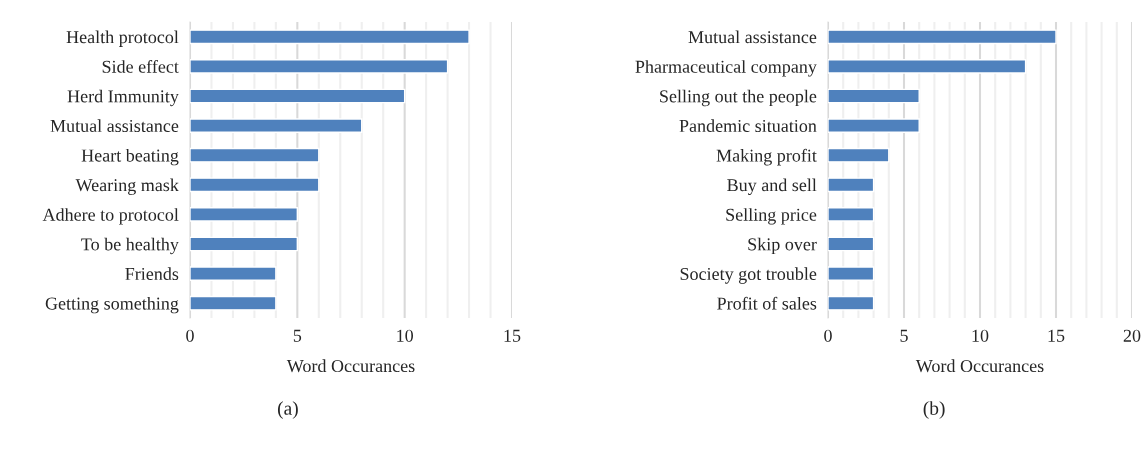  What do you see at coordinates (767, 303) in the screenshot?
I see `y-tick-label: Profit of sales` at bounding box center [767, 303].